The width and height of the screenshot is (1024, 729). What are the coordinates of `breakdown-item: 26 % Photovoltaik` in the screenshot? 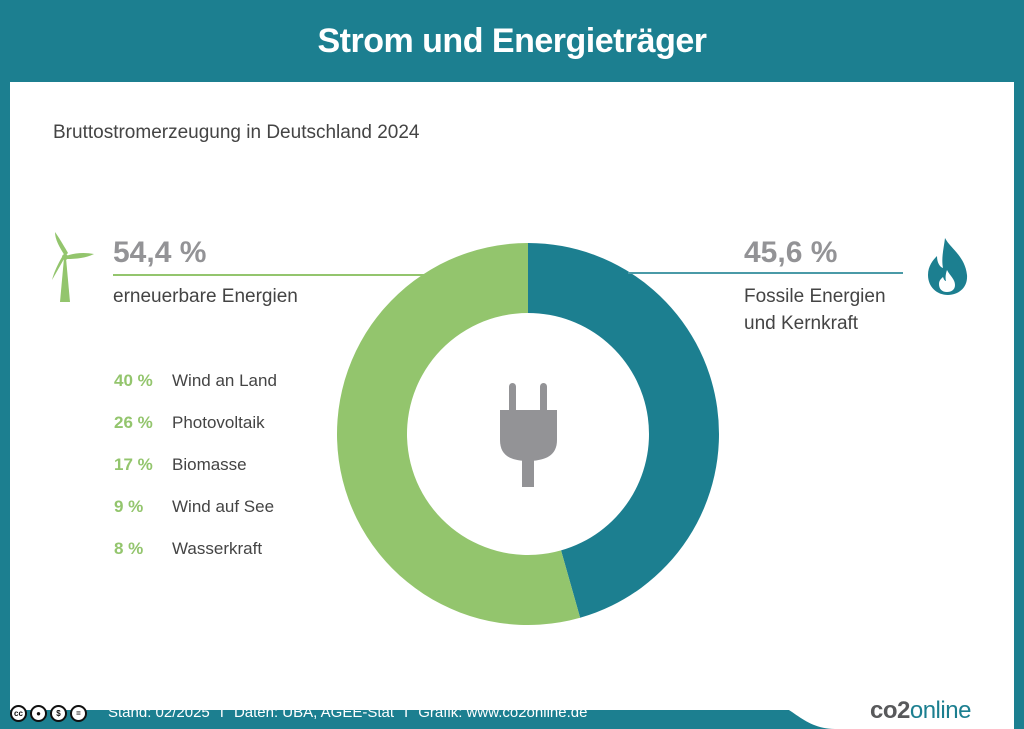 It's located at (189, 423).